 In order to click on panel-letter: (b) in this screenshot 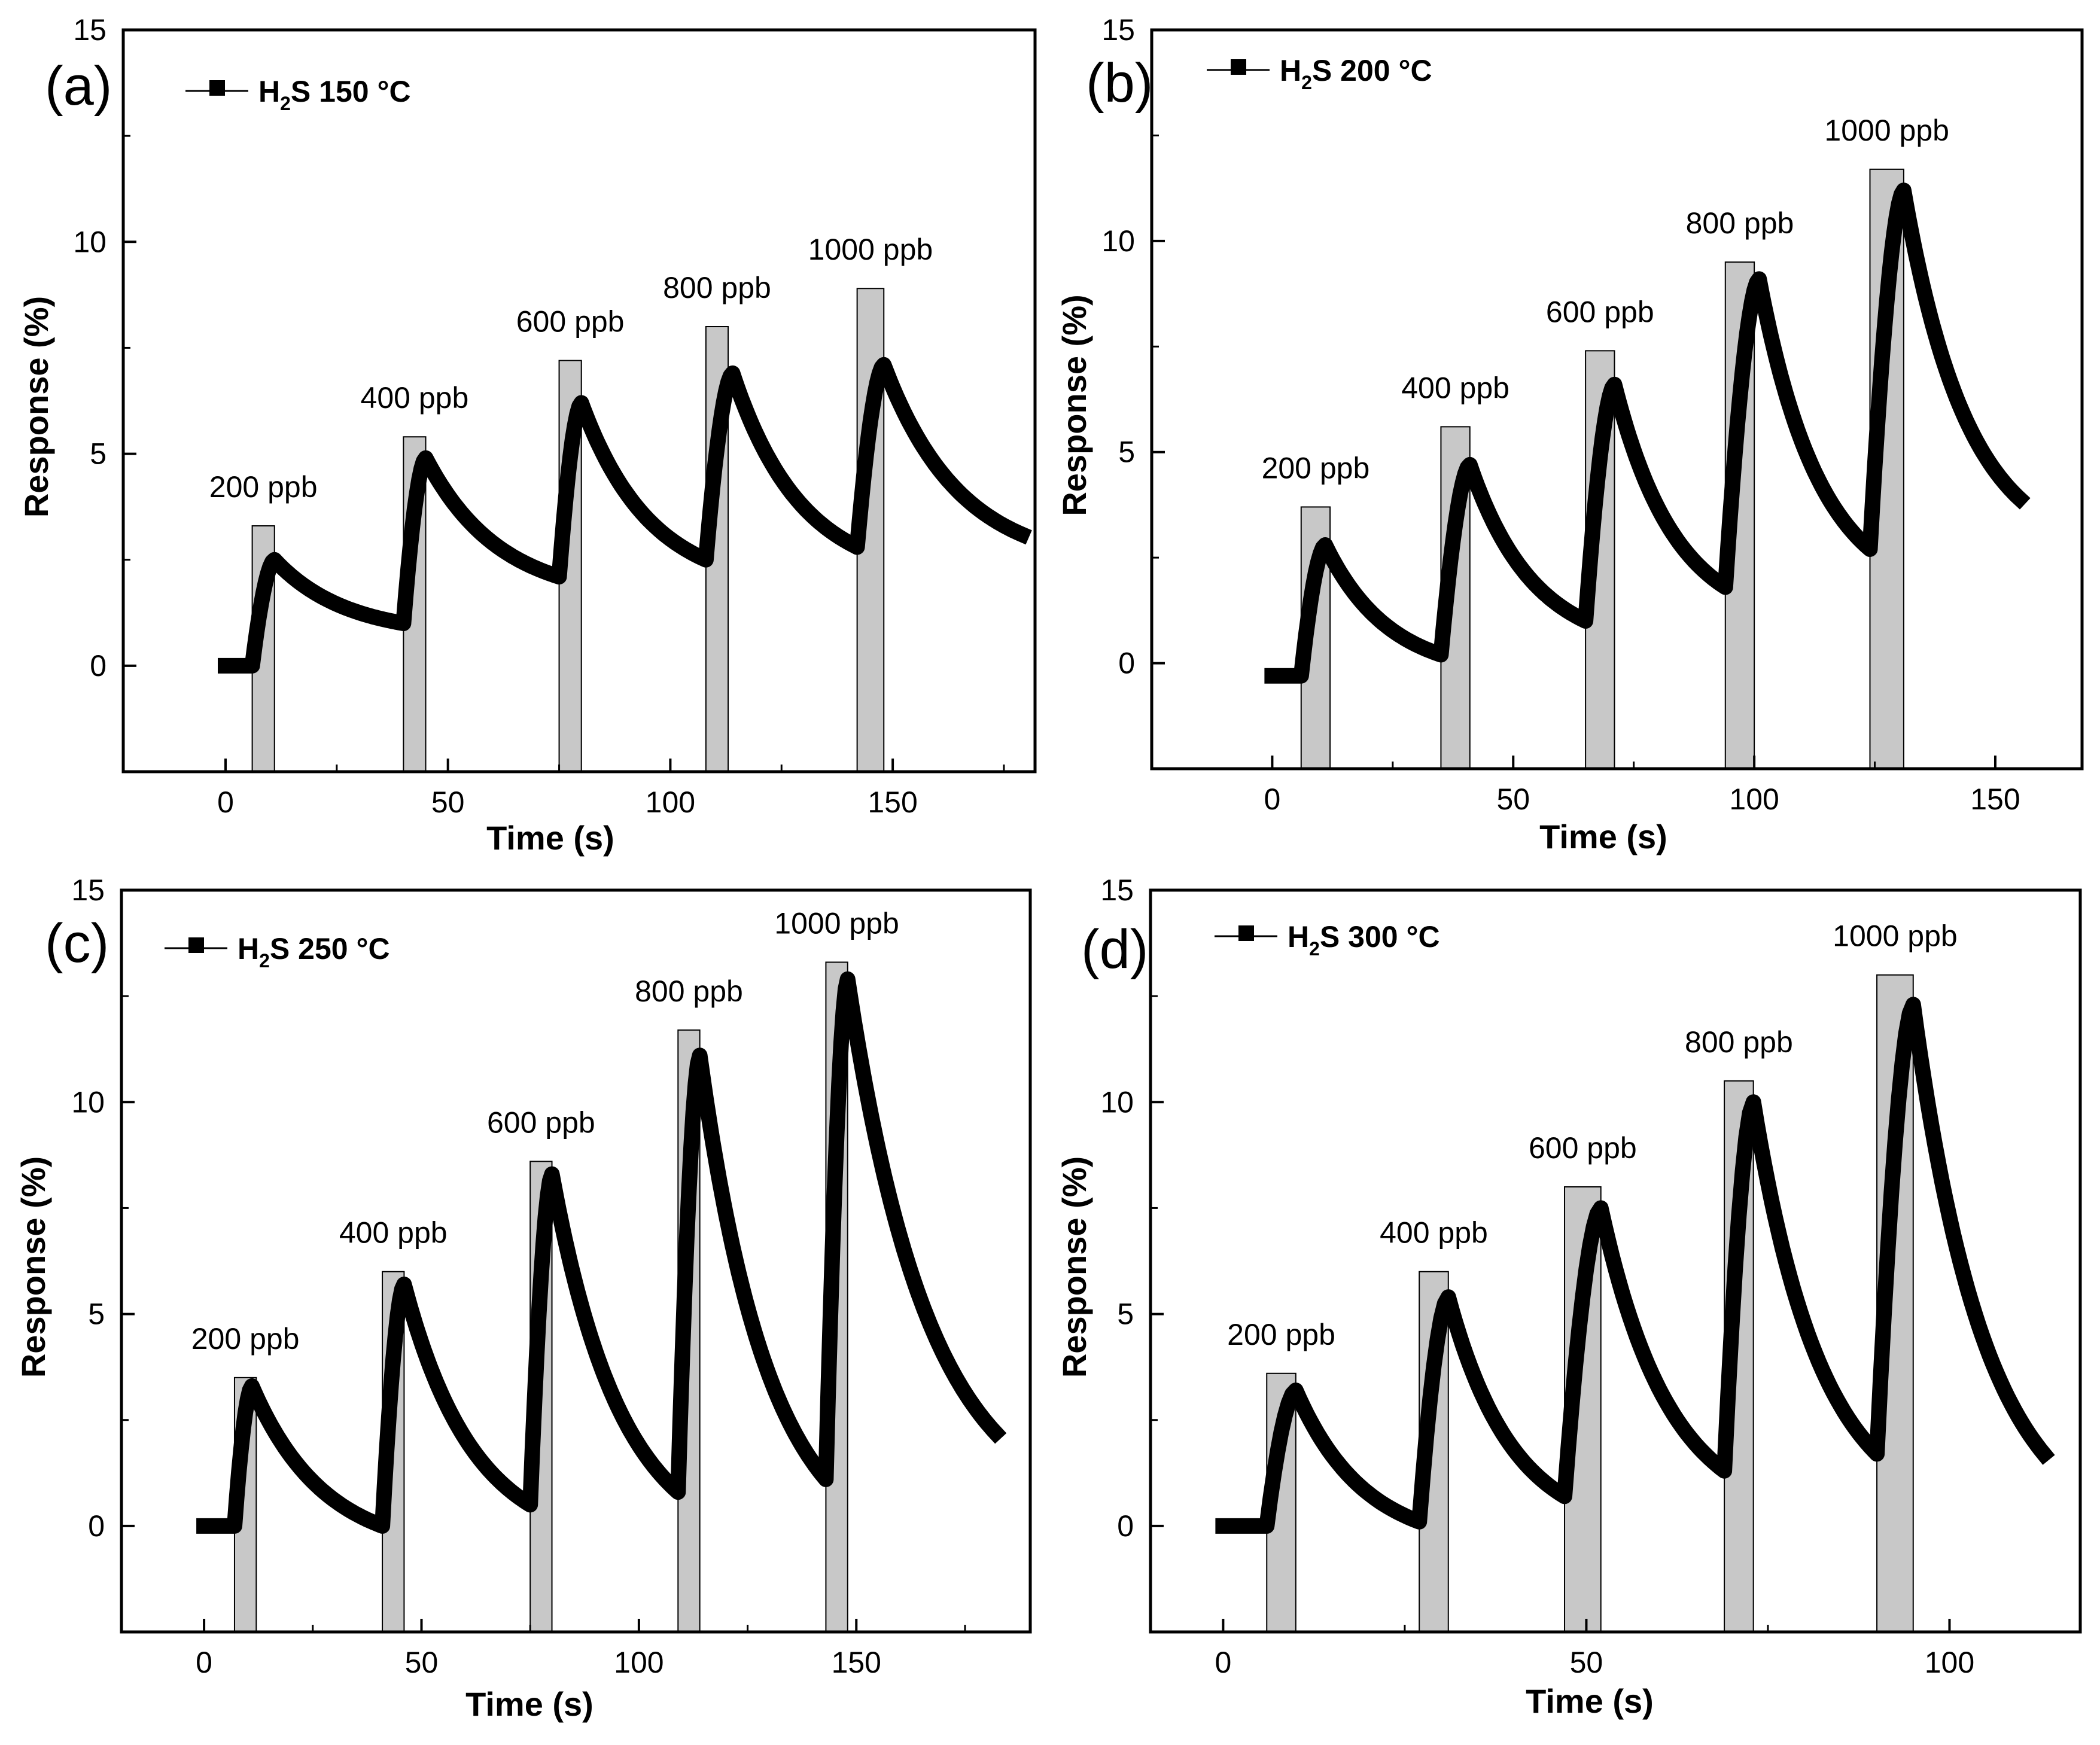, I will do `click(1119, 83)`.